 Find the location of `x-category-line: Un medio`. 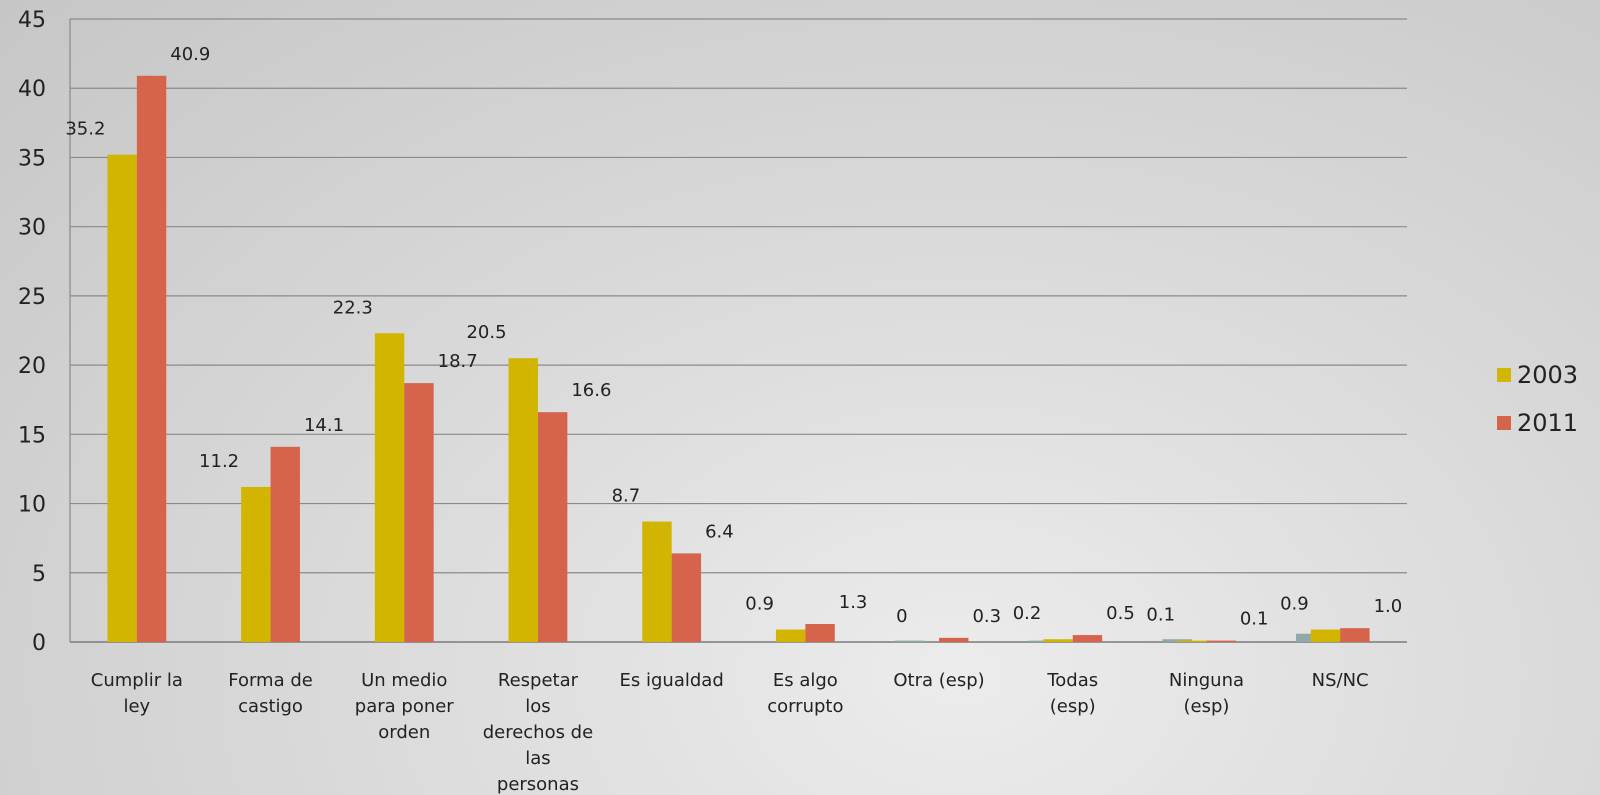

x-category-line: Un medio is located at coordinates (404, 680).